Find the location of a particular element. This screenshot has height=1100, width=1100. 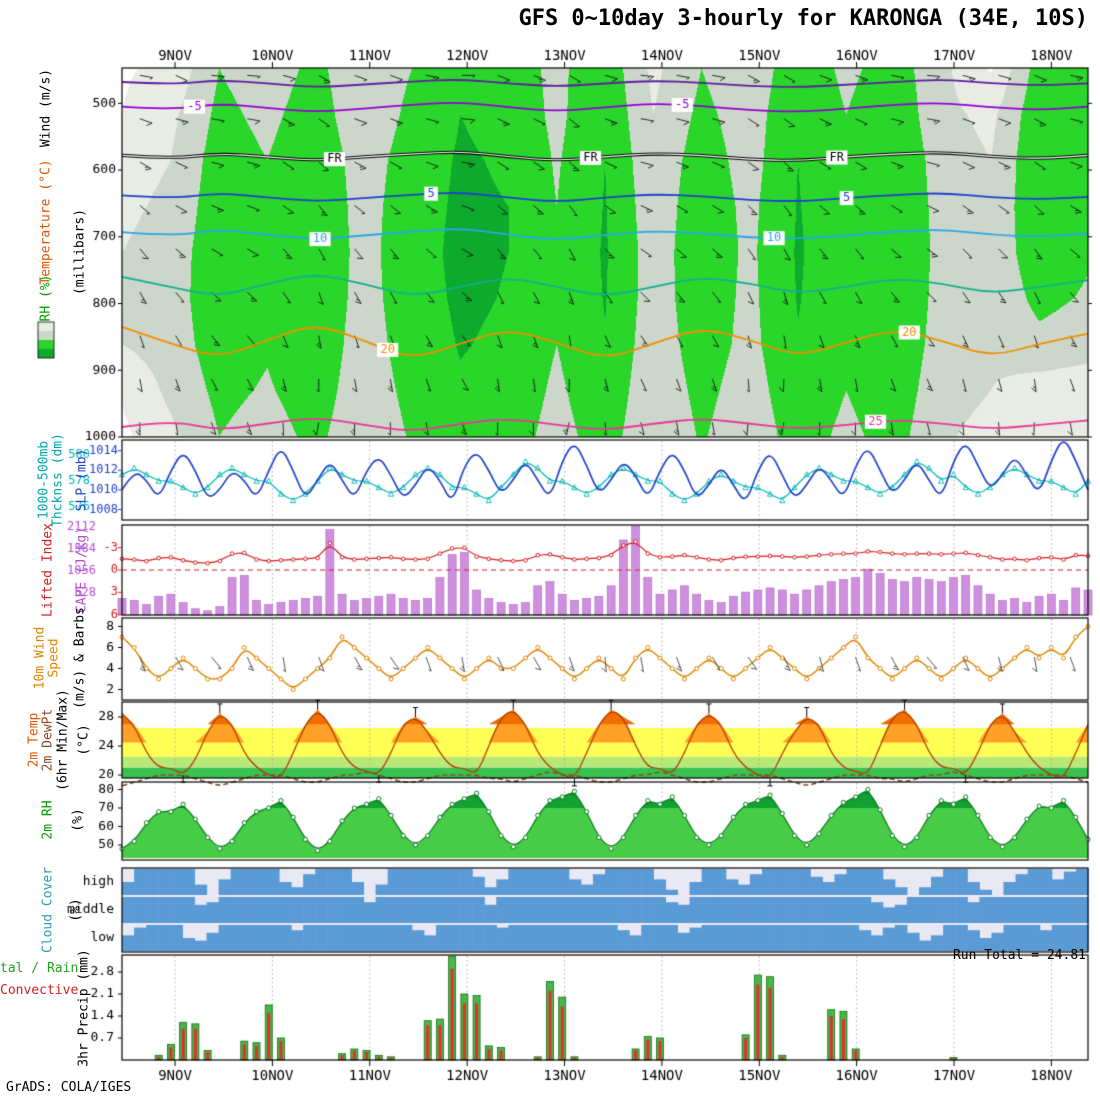

side-label-rh-pct: (%) is located at coordinates (78, 820).